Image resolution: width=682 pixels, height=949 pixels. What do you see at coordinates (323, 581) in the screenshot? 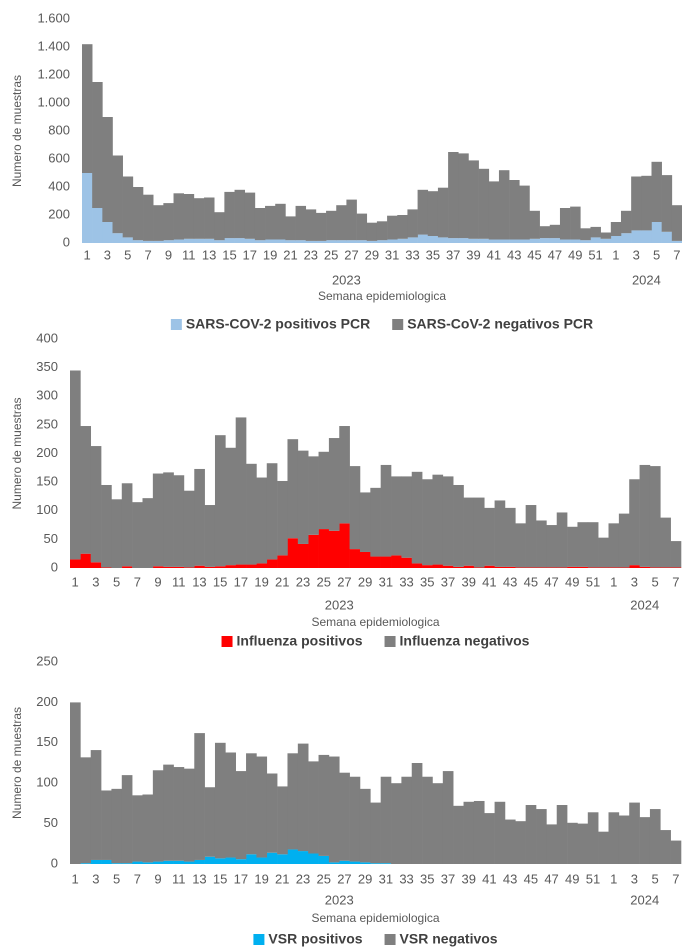
I see `x-tick-label: 25` at bounding box center [323, 581].